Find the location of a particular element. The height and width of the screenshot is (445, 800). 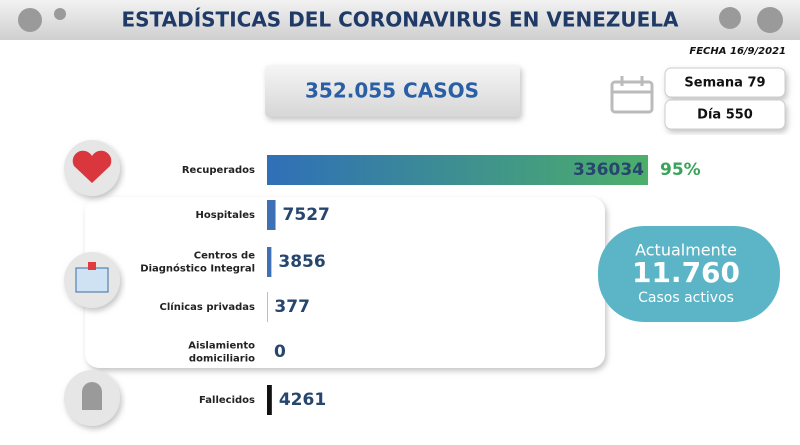

row-label: Recuperados is located at coordinates (218, 170).